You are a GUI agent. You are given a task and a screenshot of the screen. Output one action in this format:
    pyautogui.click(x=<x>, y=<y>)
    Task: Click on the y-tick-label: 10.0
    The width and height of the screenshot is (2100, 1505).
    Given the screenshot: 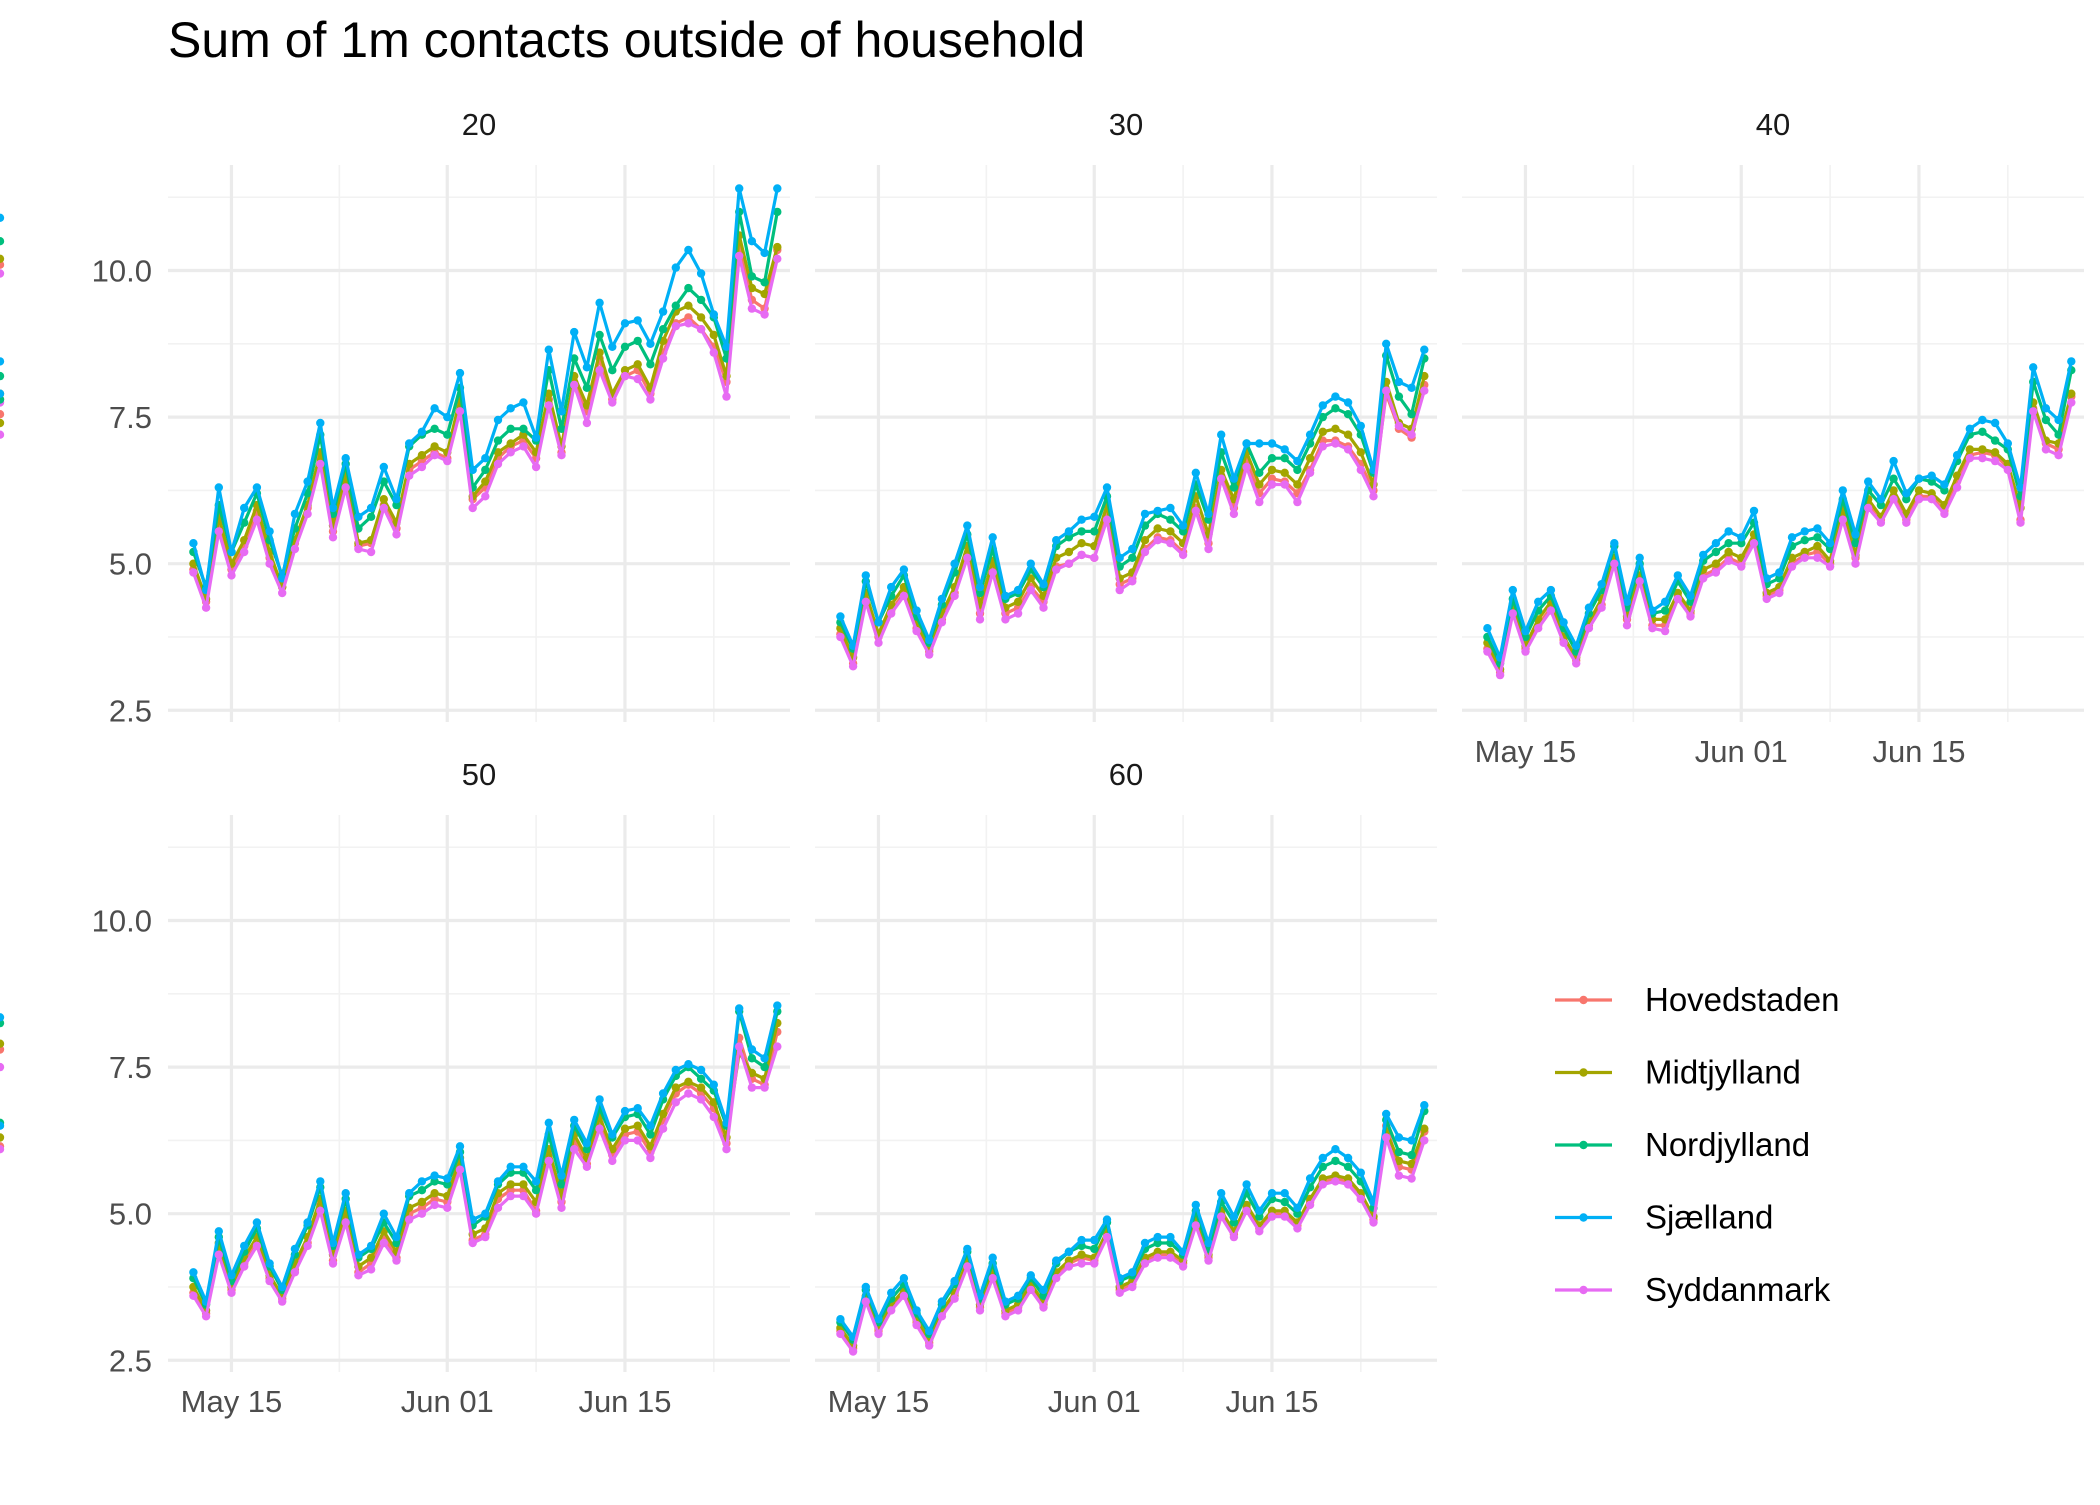 What is the action you would take?
    pyautogui.click(x=122, y=921)
    